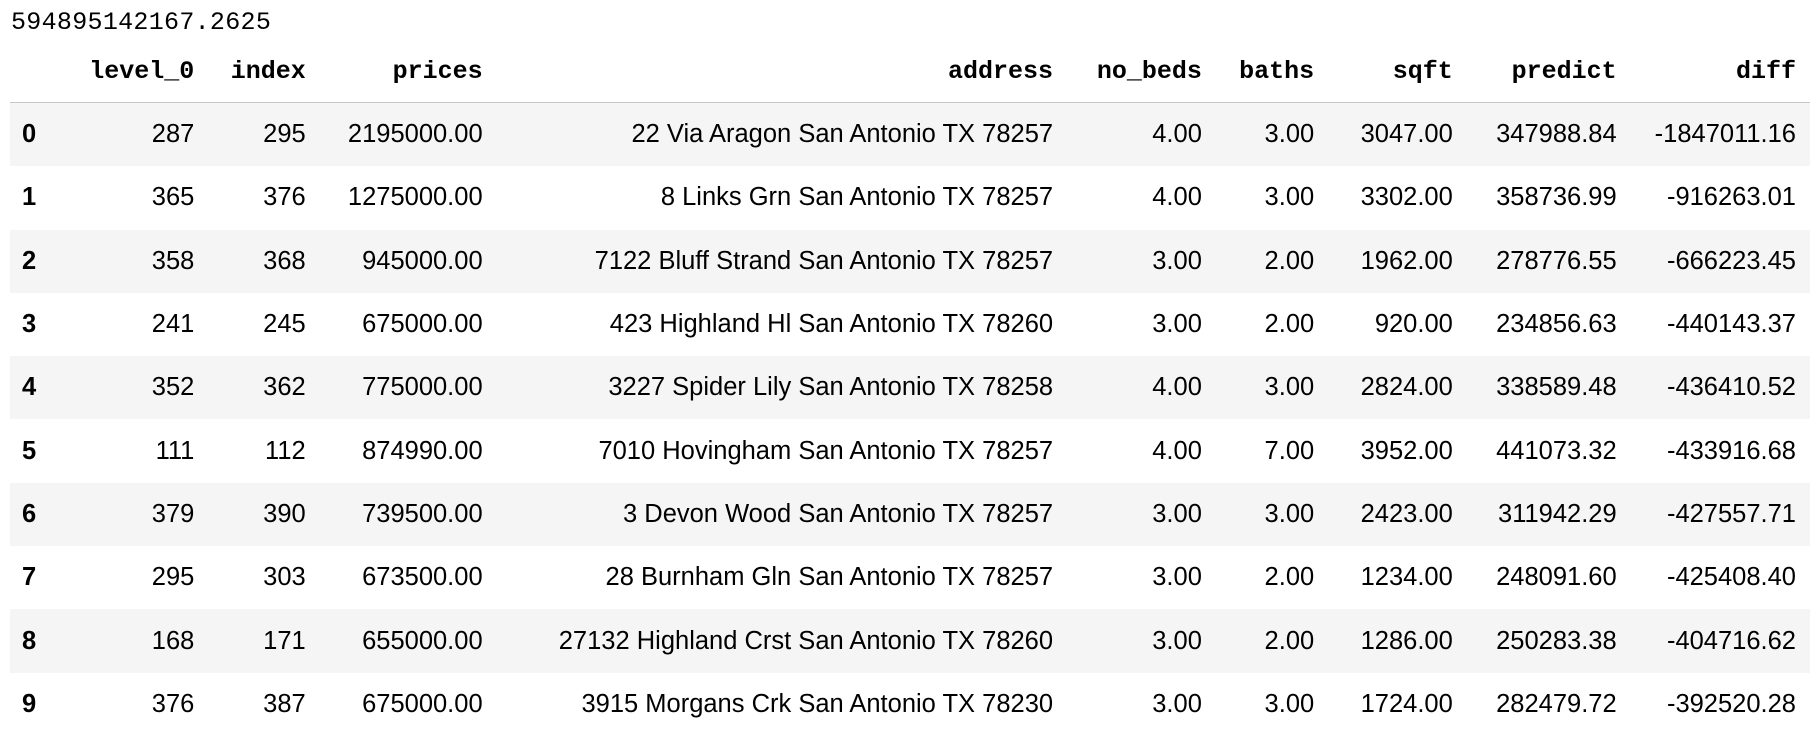 The height and width of the screenshot is (736, 1810). I want to click on sqft-cell: 2824.00, so click(1406, 387).